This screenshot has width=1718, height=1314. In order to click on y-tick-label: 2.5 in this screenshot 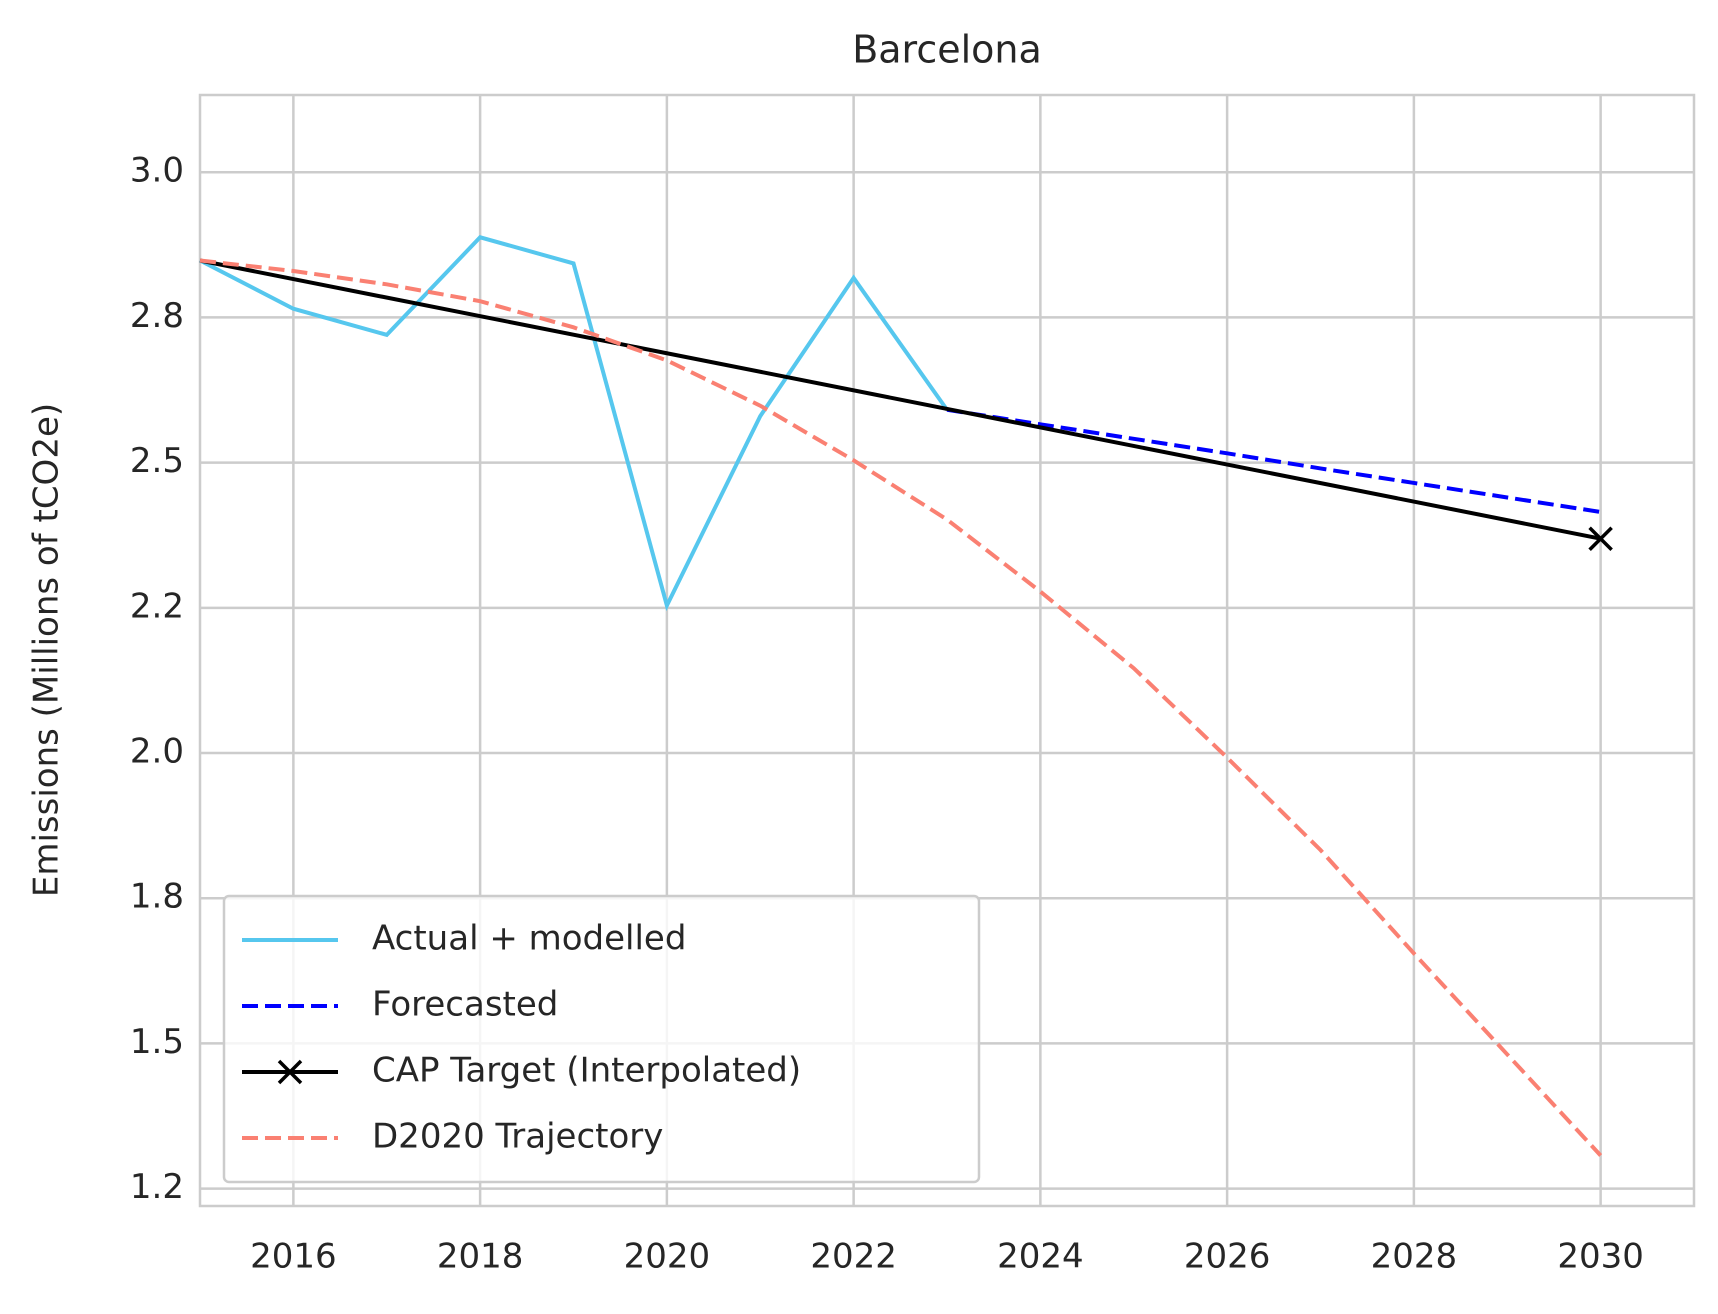, I will do `click(157, 461)`.